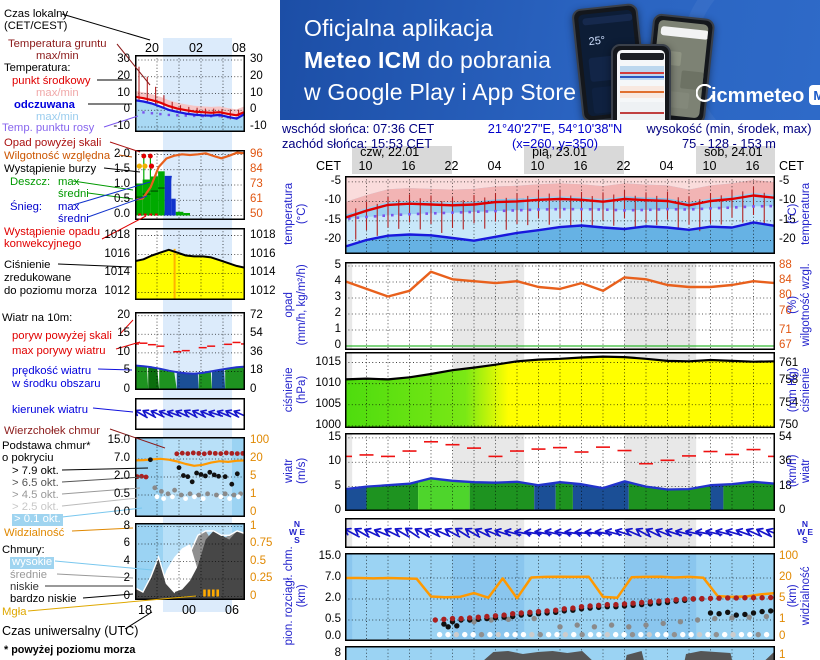 The image size is (820, 660). I want to click on temp-tick-right: -15, so click(787, 219).